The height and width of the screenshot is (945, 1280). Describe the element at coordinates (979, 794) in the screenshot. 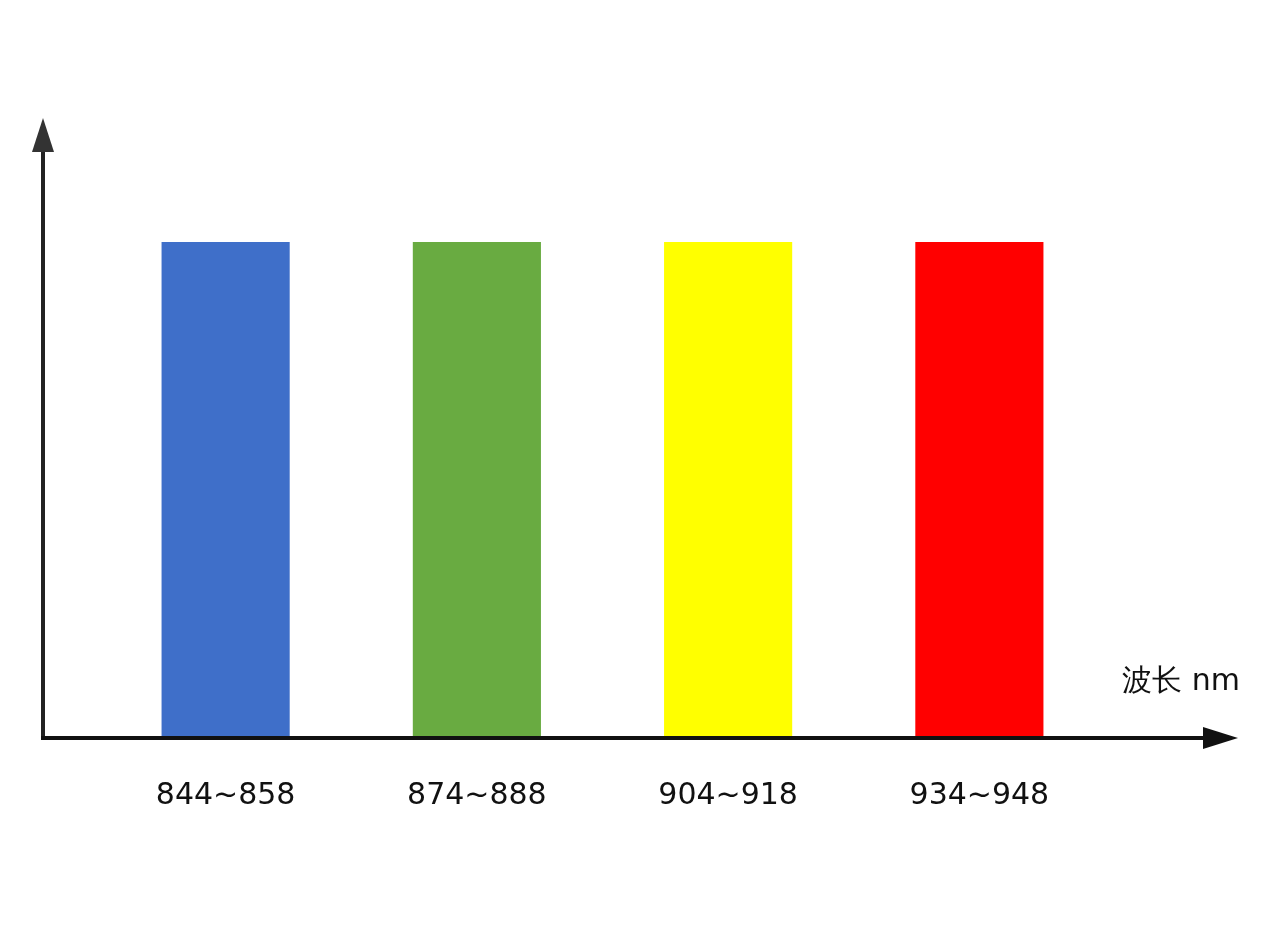

I see `x-tick-label: 934~948` at that location.